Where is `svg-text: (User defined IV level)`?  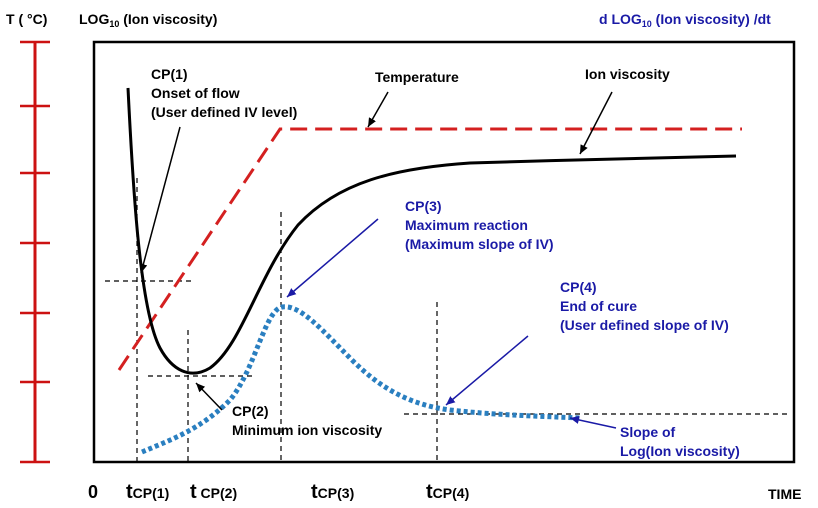 svg-text: (User defined IV level) is located at coordinates (224, 112).